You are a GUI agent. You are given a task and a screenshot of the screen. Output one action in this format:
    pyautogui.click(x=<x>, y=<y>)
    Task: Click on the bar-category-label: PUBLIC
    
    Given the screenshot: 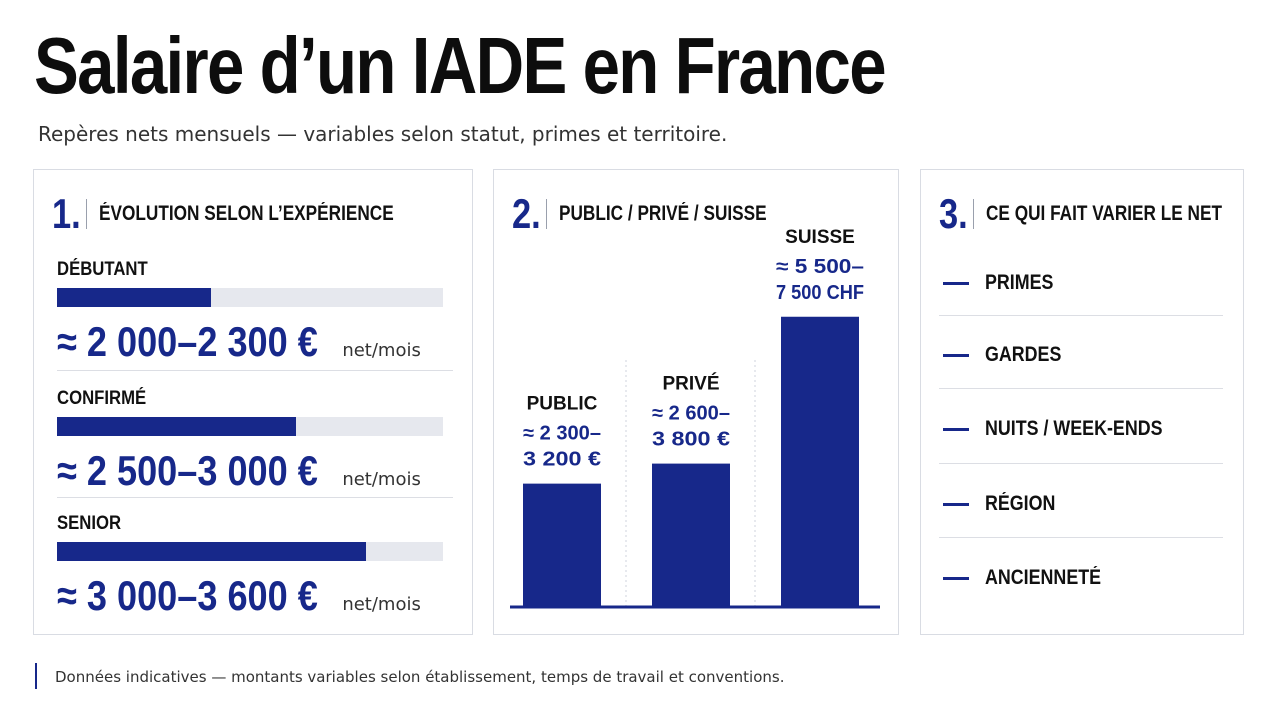 What is the action you would take?
    pyautogui.click(x=562, y=404)
    